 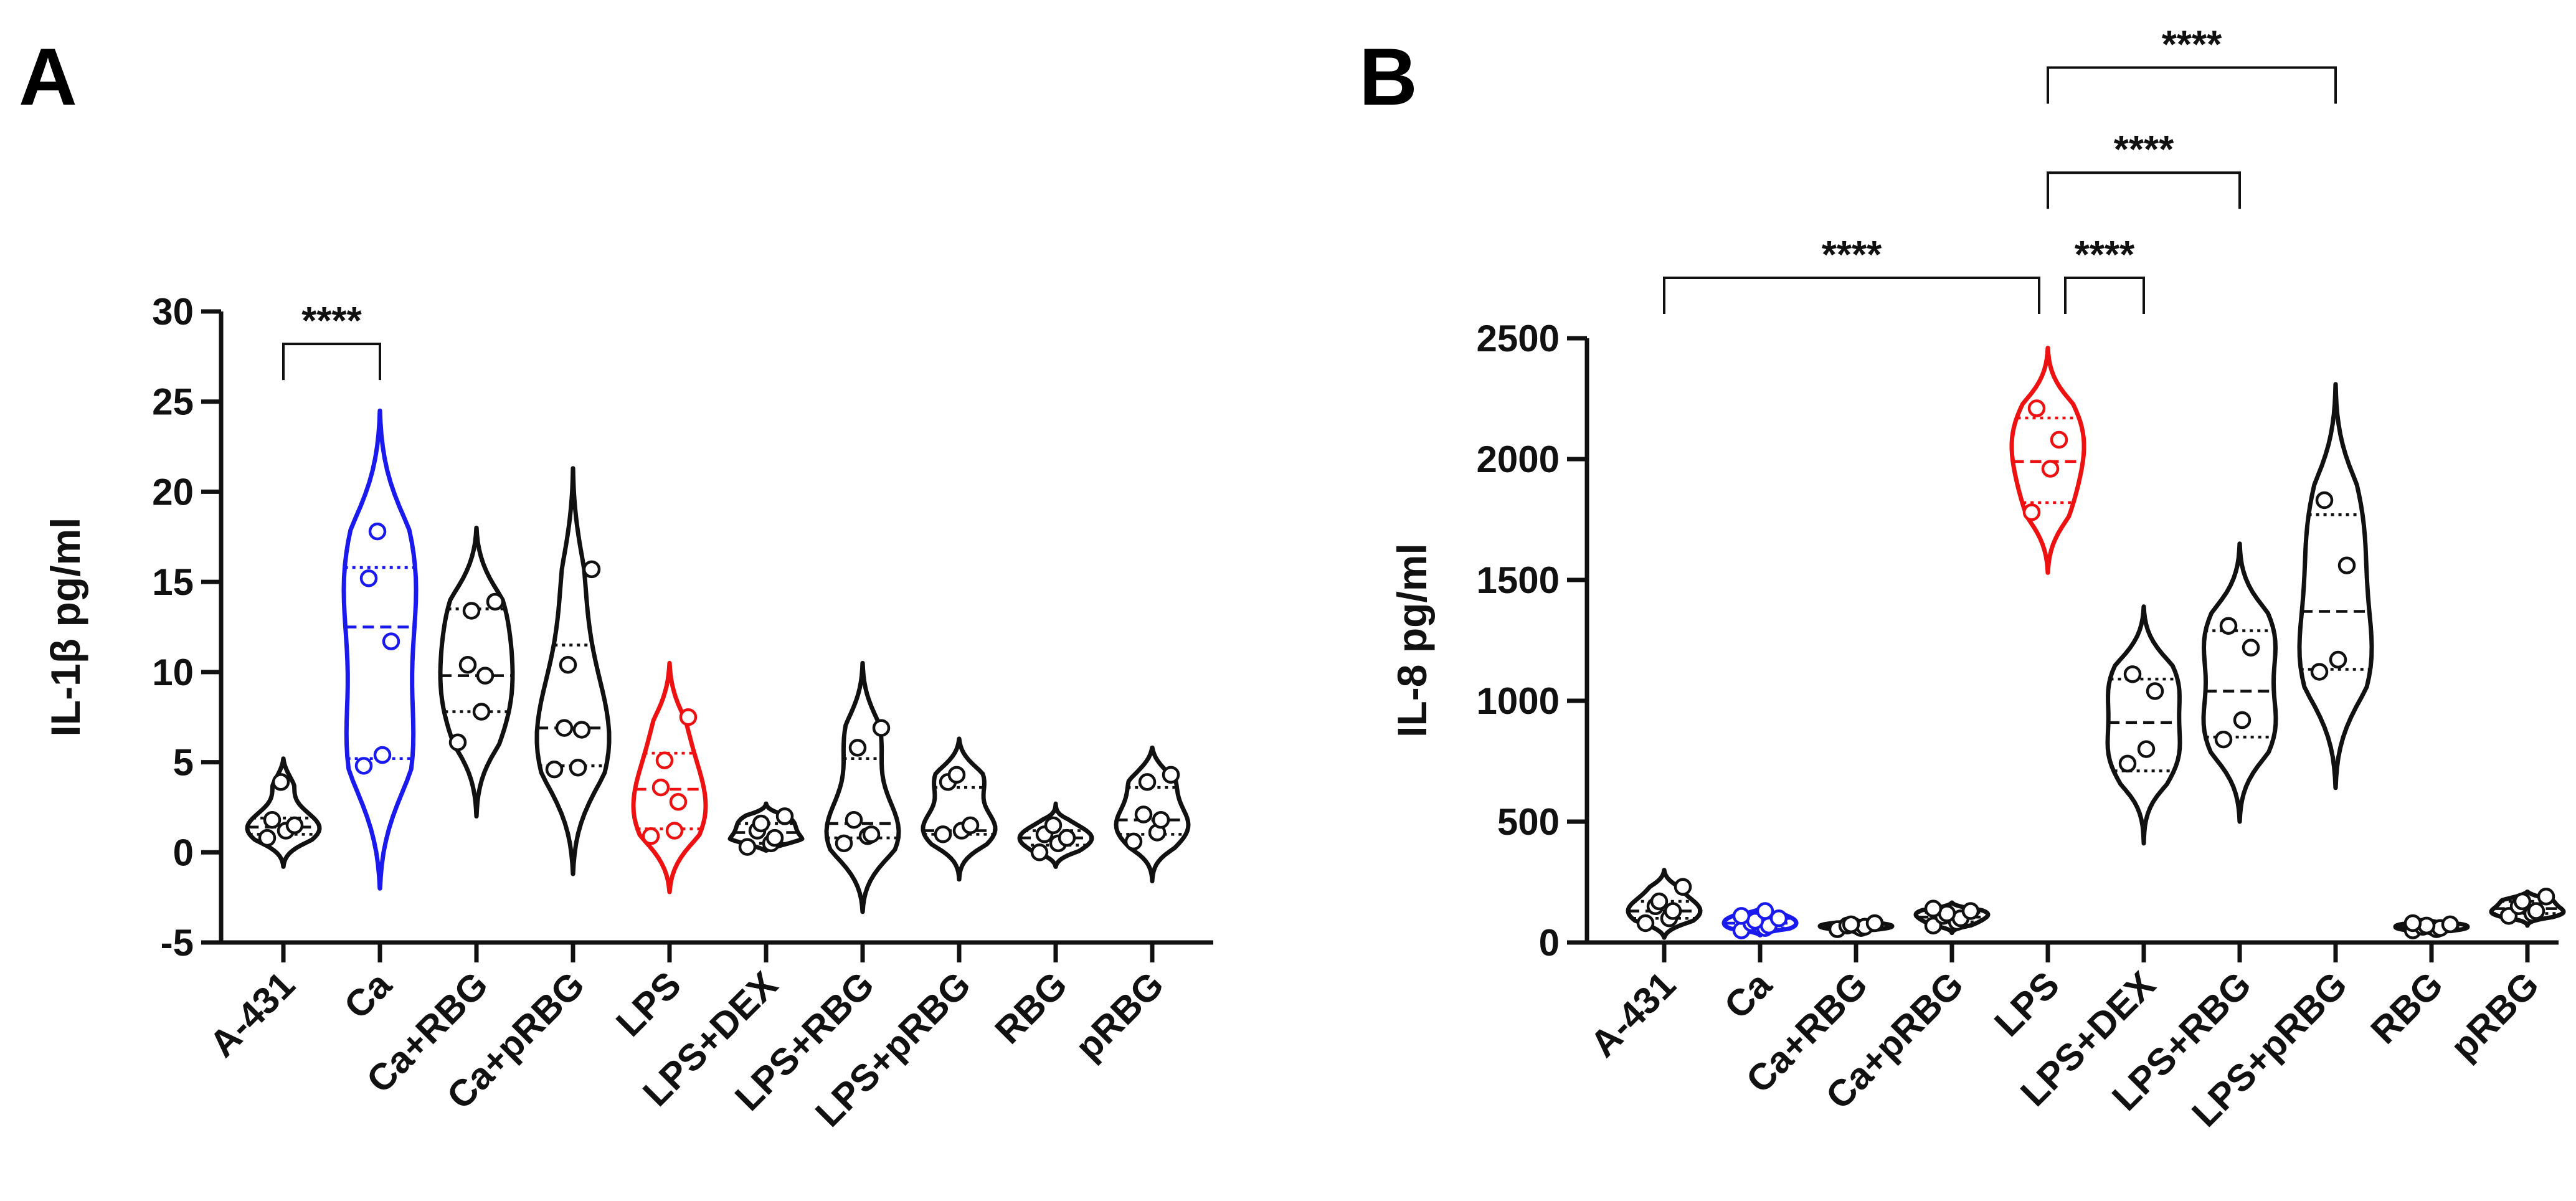 I want to click on b-violin-rbg, so click(x=2431, y=927).